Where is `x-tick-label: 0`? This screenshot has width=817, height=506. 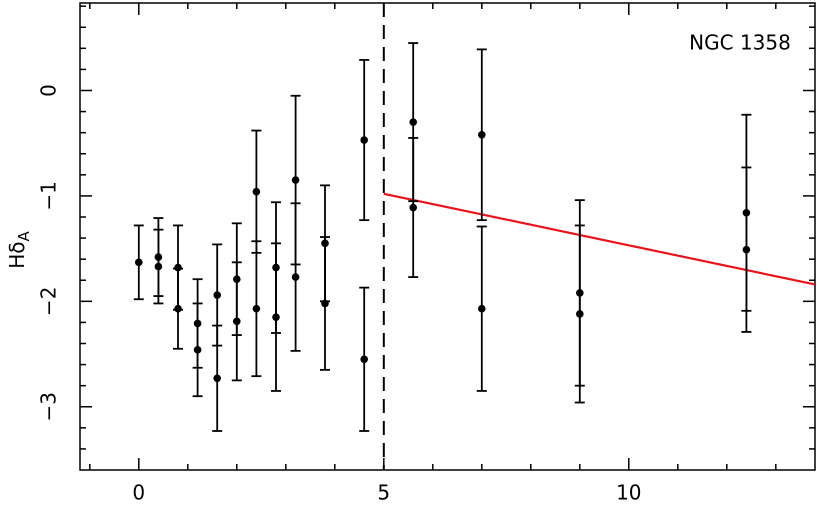 x-tick-label: 0 is located at coordinates (138, 493).